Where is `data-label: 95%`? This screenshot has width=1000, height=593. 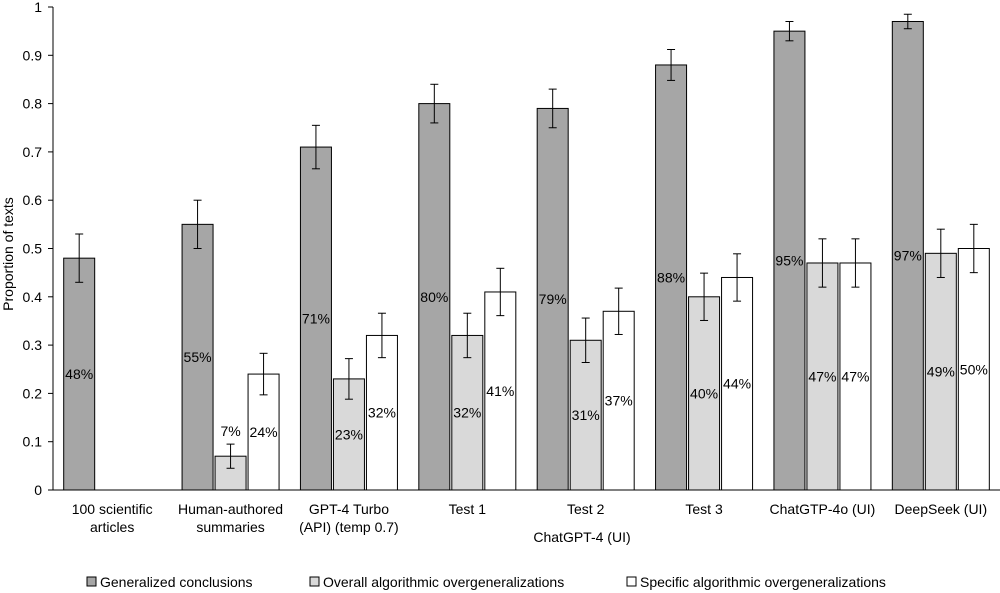 data-label: 95% is located at coordinates (789, 261).